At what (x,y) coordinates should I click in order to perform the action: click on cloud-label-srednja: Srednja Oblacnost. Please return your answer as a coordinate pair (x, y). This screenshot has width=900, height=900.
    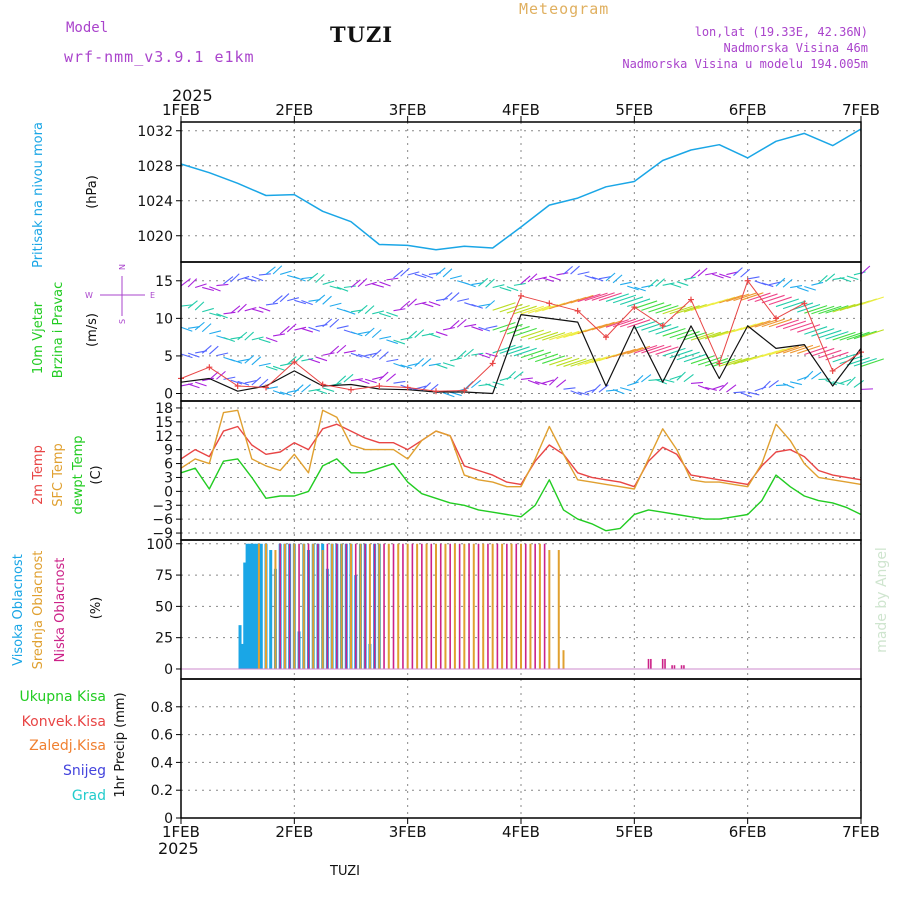
    Looking at the image, I should click on (38, 610).